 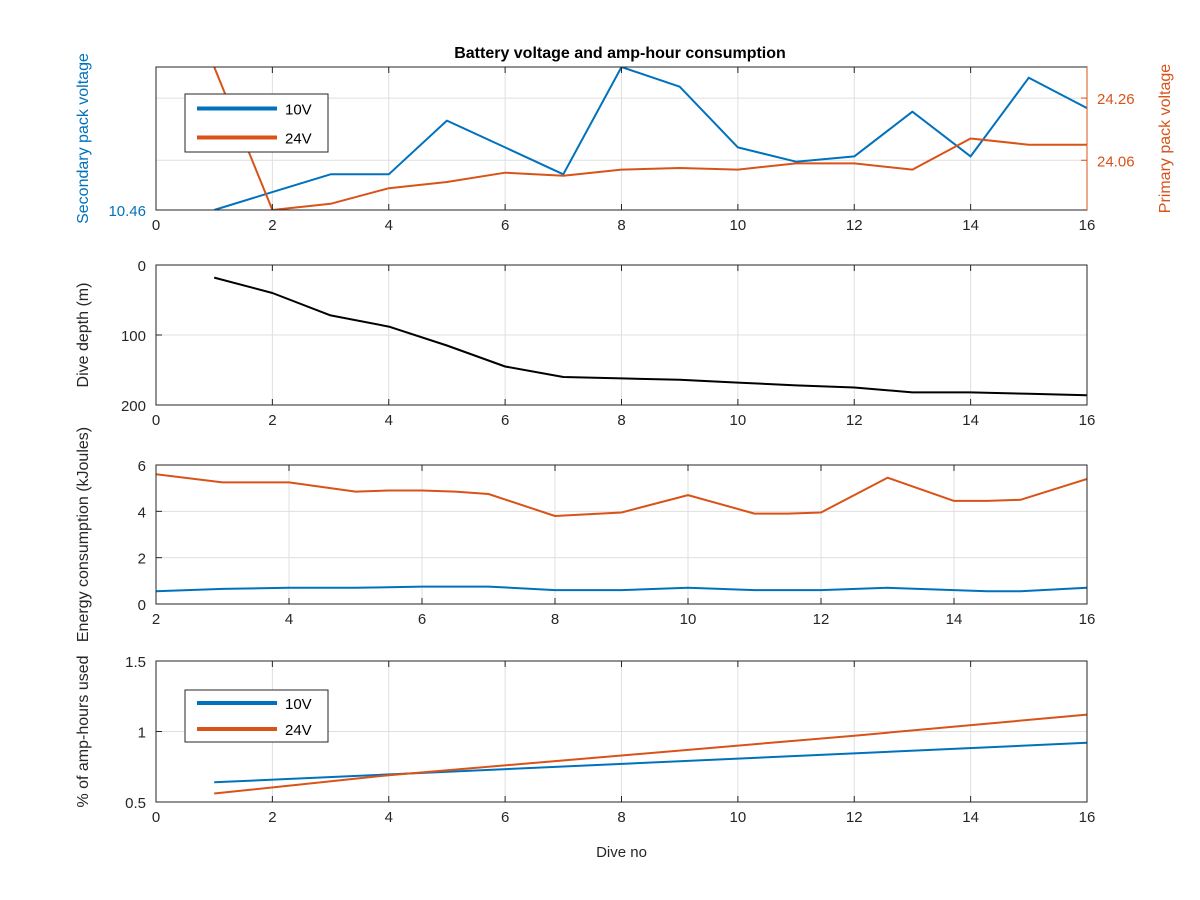 I want to click on y-tick-label: 1.5, so click(x=135, y=662).